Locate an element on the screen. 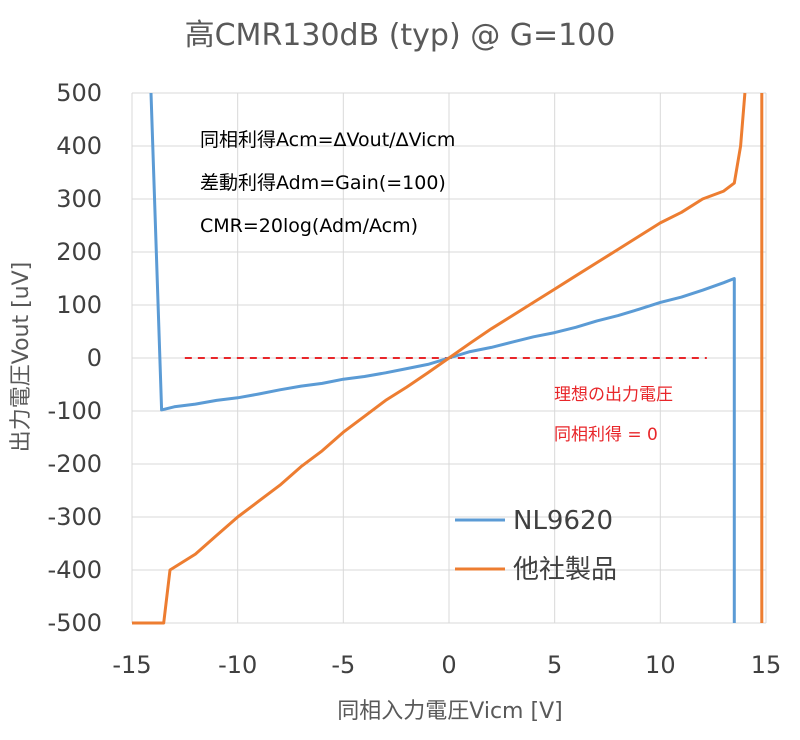  y-tick-label: 100 is located at coordinates (79, 305).